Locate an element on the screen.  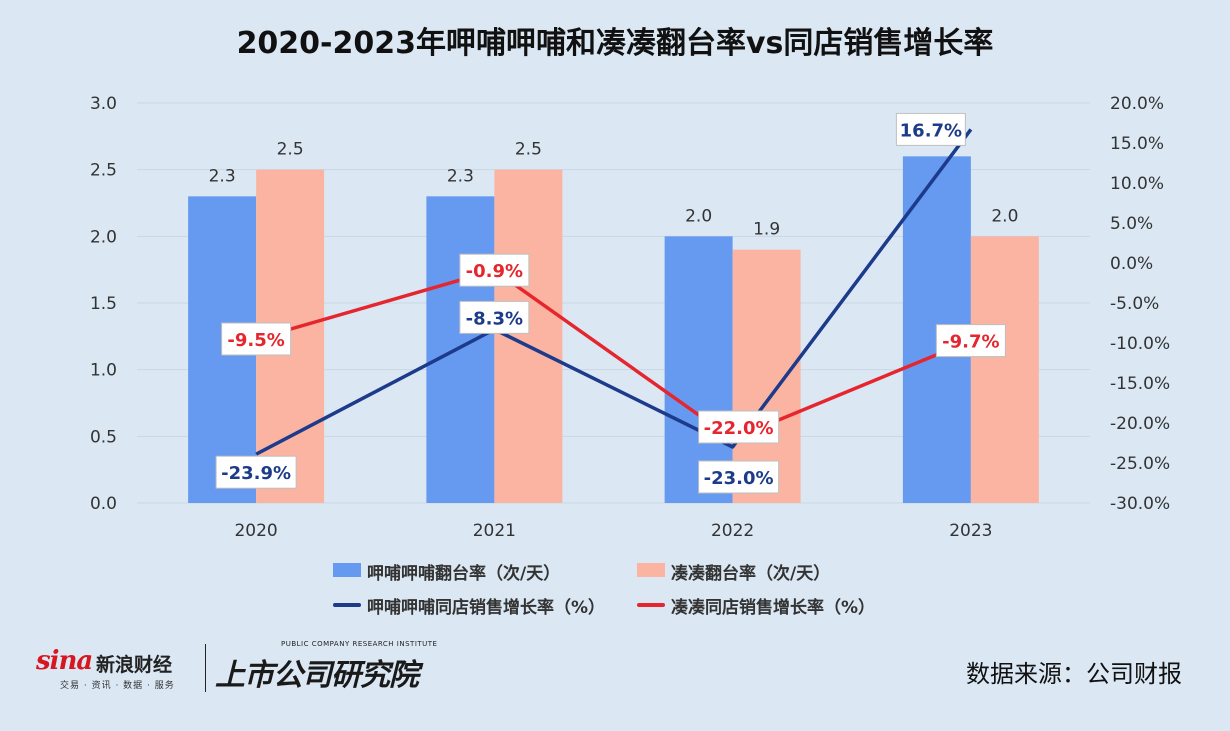
sina-brand-text: sina is located at coordinates (64, 661).